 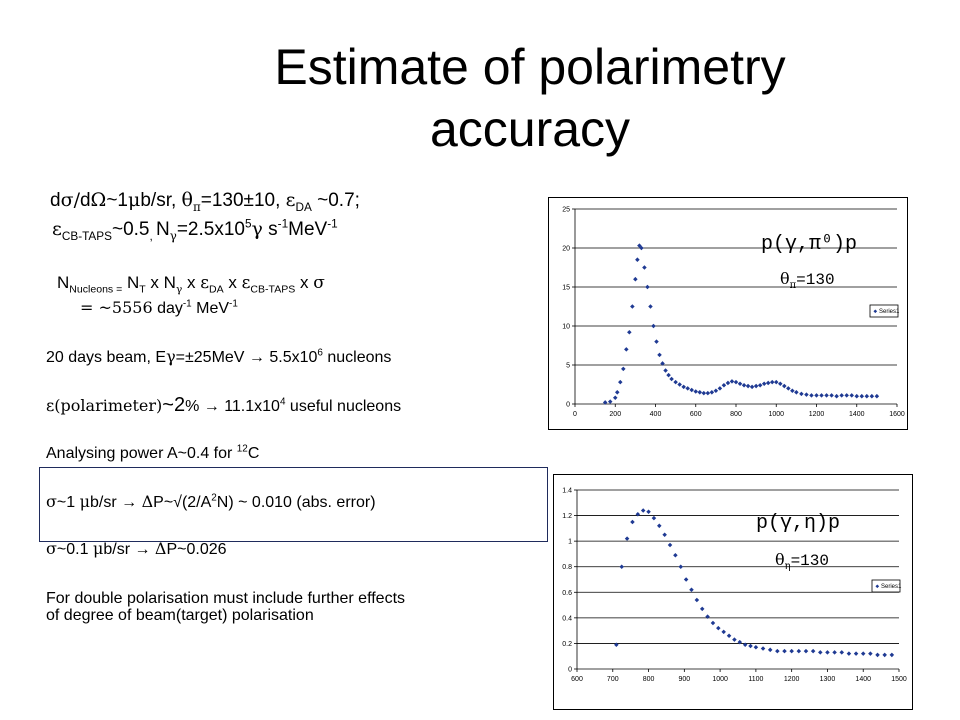 What do you see at coordinates (74, 549) in the screenshot?
I see `sigma-value: ~0.1` at bounding box center [74, 549].